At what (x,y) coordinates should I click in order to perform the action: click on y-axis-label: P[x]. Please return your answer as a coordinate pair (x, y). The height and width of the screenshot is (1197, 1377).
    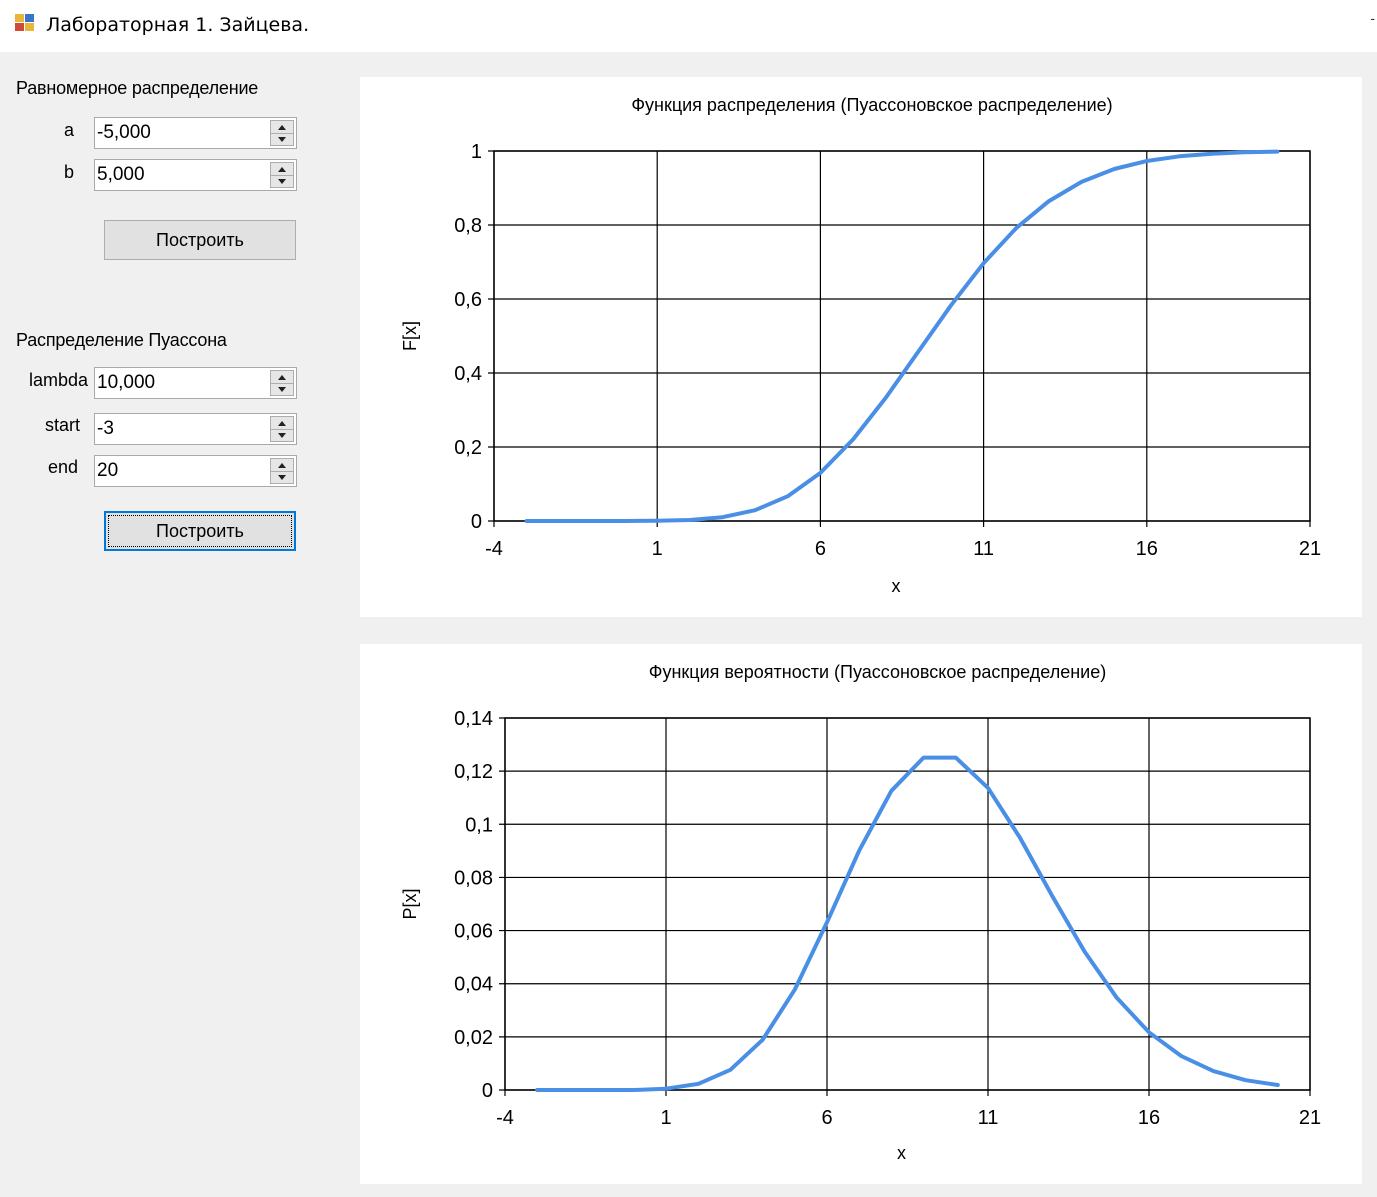
    Looking at the image, I should click on (410, 903).